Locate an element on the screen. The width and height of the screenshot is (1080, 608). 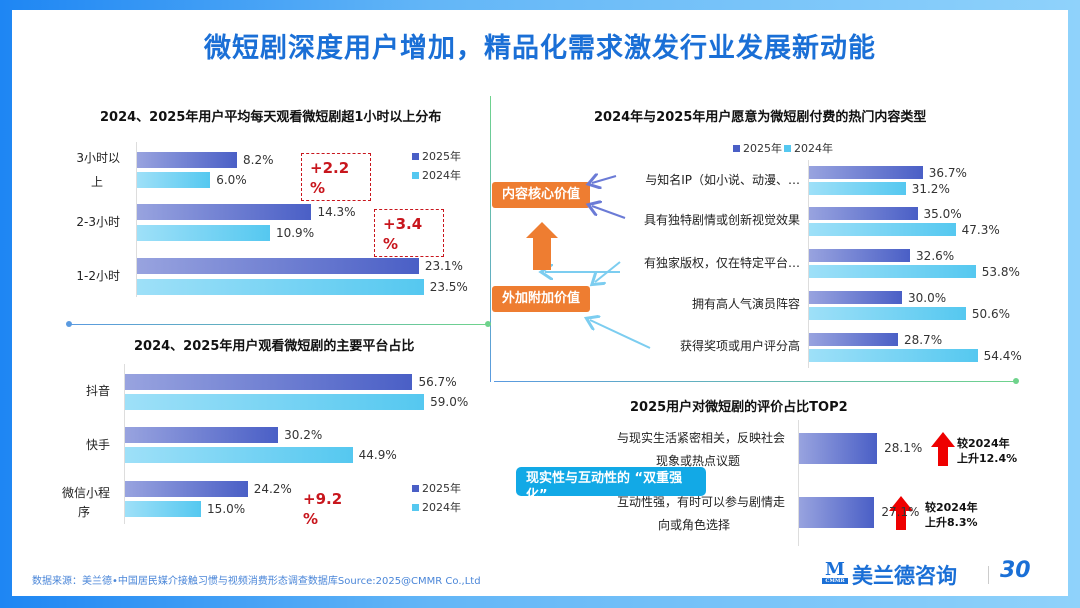
brand-logo-text: 美兰德咨询 is located at coordinates (904, 576).